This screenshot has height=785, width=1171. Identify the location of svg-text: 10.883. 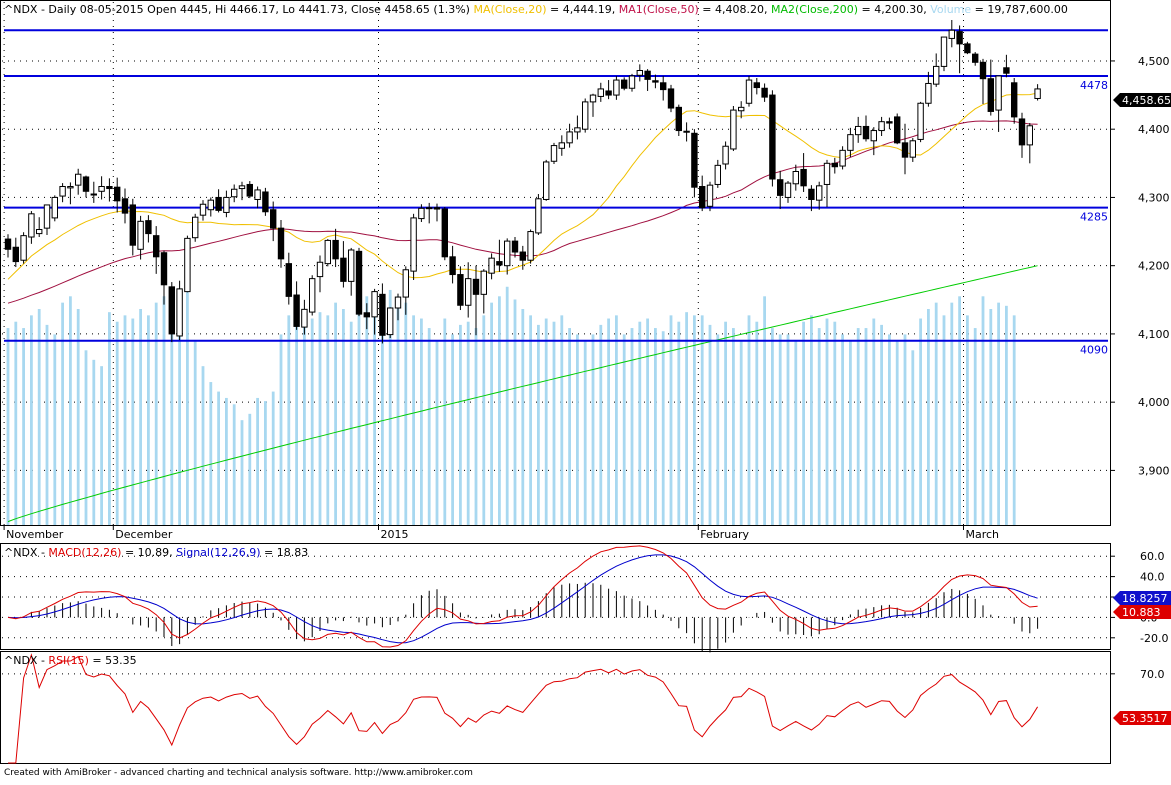
(1141, 612).